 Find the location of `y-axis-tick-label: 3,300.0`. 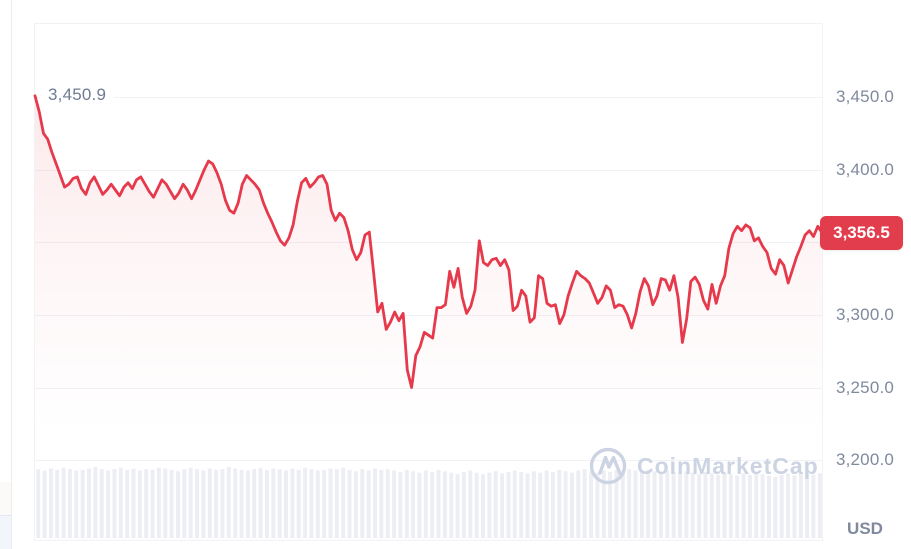

y-axis-tick-label: 3,300.0 is located at coordinates (865, 314).